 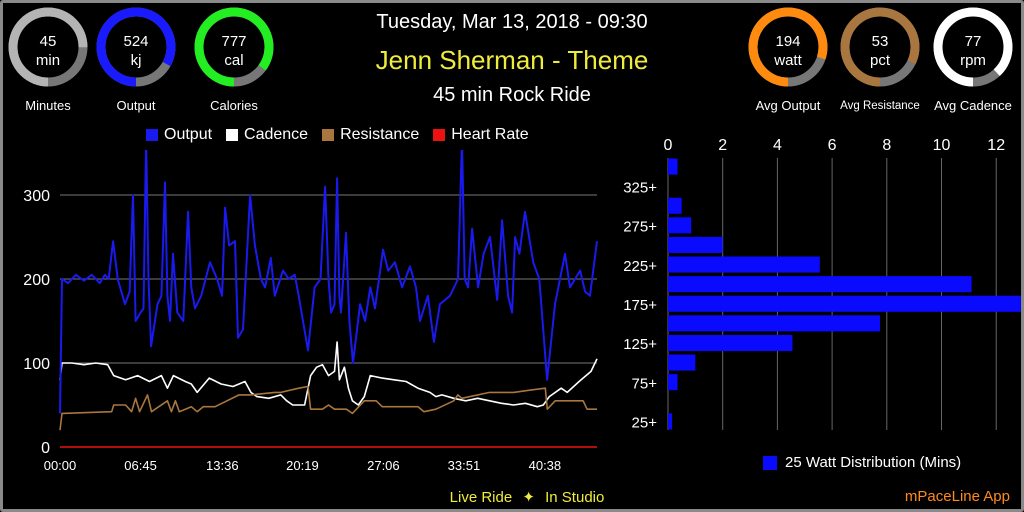 What do you see at coordinates (880, 41) in the screenshot?
I see `gauge-value: 53` at bounding box center [880, 41].